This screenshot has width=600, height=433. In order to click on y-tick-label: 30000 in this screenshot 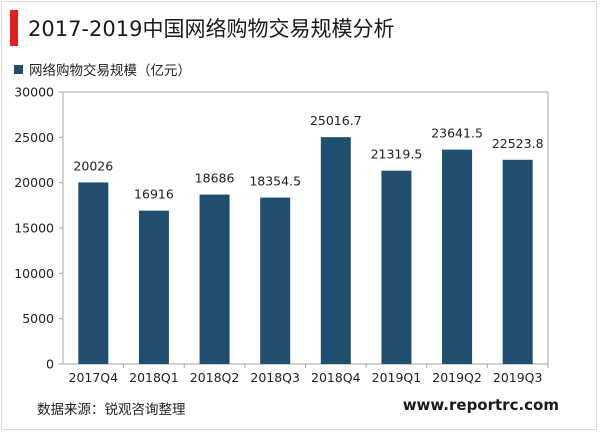, I will do `click(34, 92)`.